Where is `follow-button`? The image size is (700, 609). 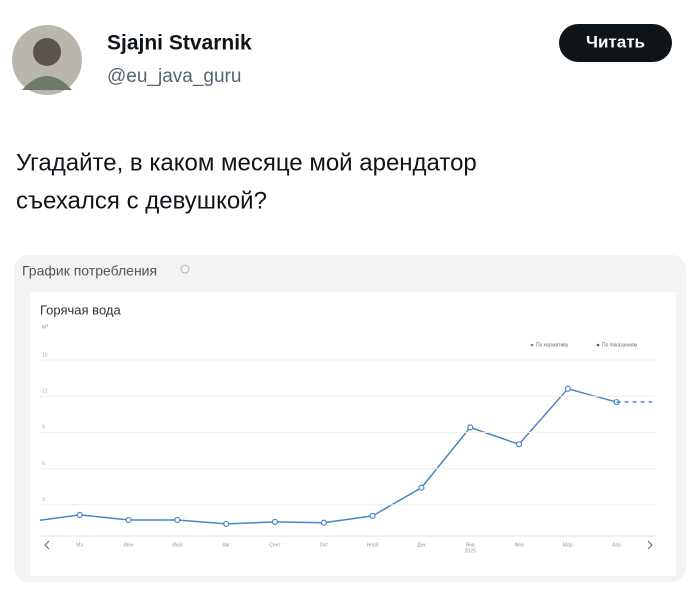 follow-button is located at coordinates (615, 43).